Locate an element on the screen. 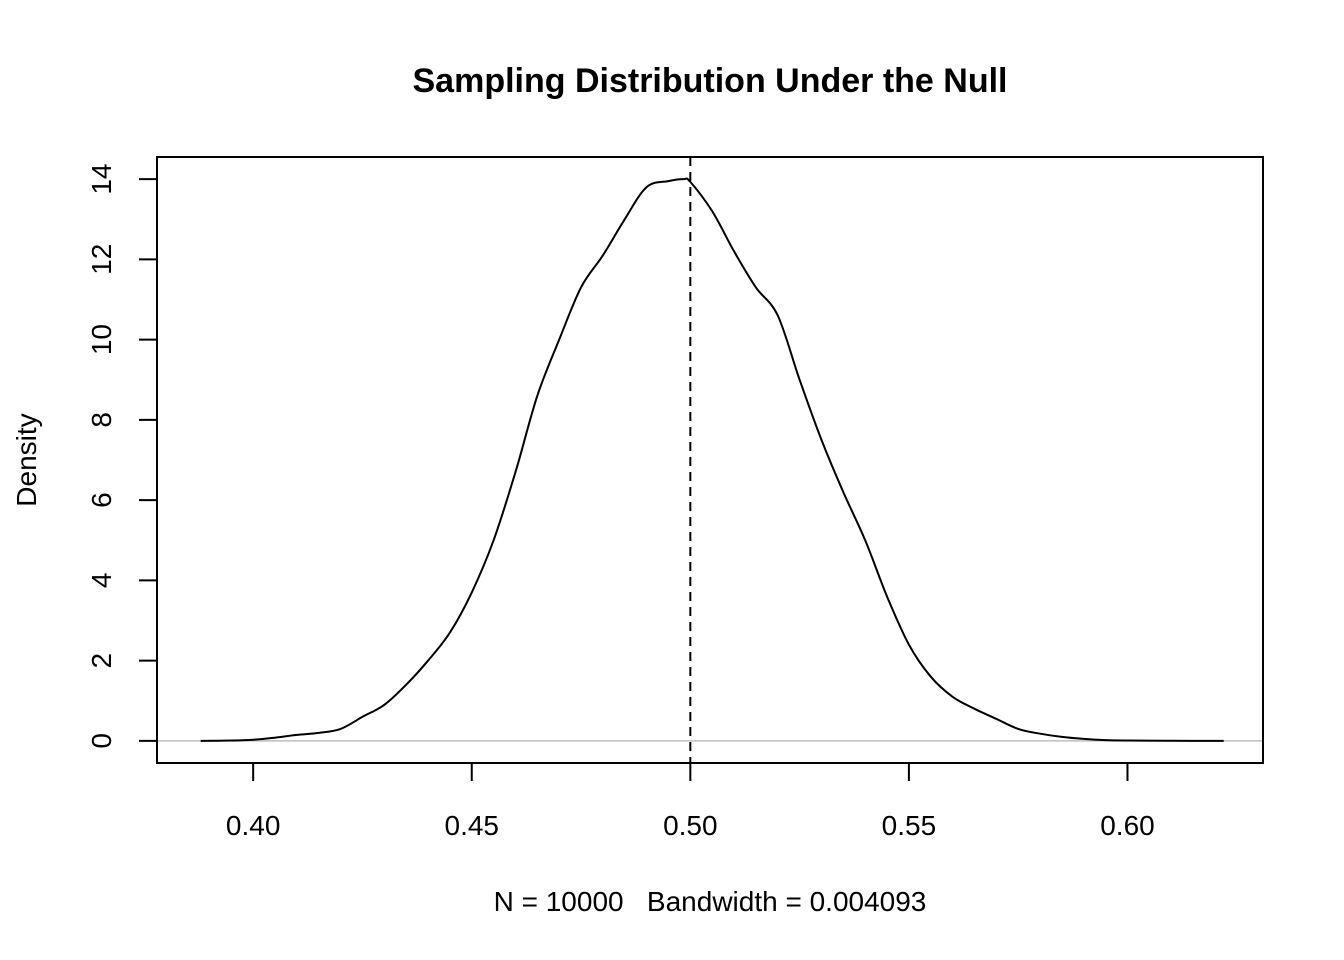 The height and width of the screenshot is (960, 1344). y-tick-label: 8 is located at coordinates (101, 420).